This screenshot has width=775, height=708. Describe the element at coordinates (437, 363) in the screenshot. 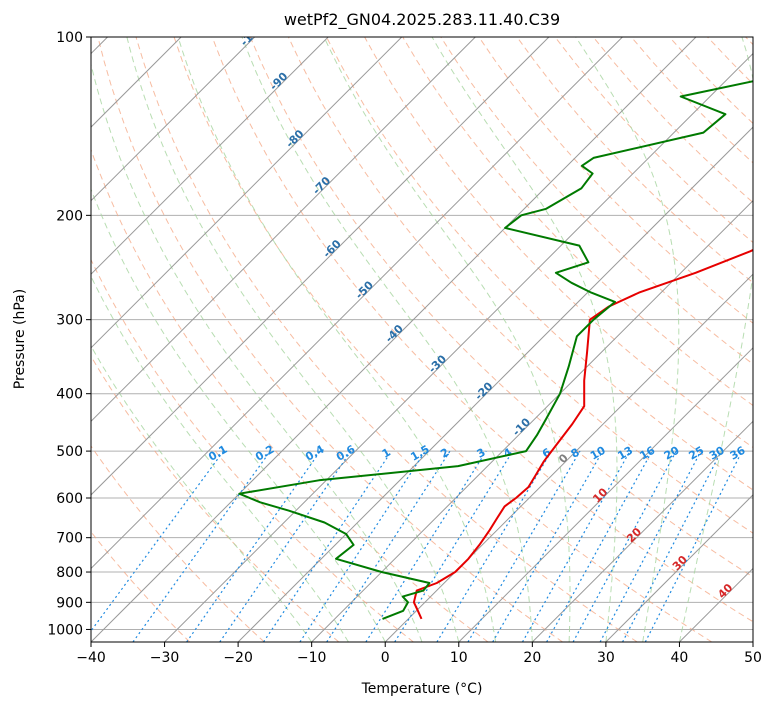

I see `isotherm-label: -30` at that location.